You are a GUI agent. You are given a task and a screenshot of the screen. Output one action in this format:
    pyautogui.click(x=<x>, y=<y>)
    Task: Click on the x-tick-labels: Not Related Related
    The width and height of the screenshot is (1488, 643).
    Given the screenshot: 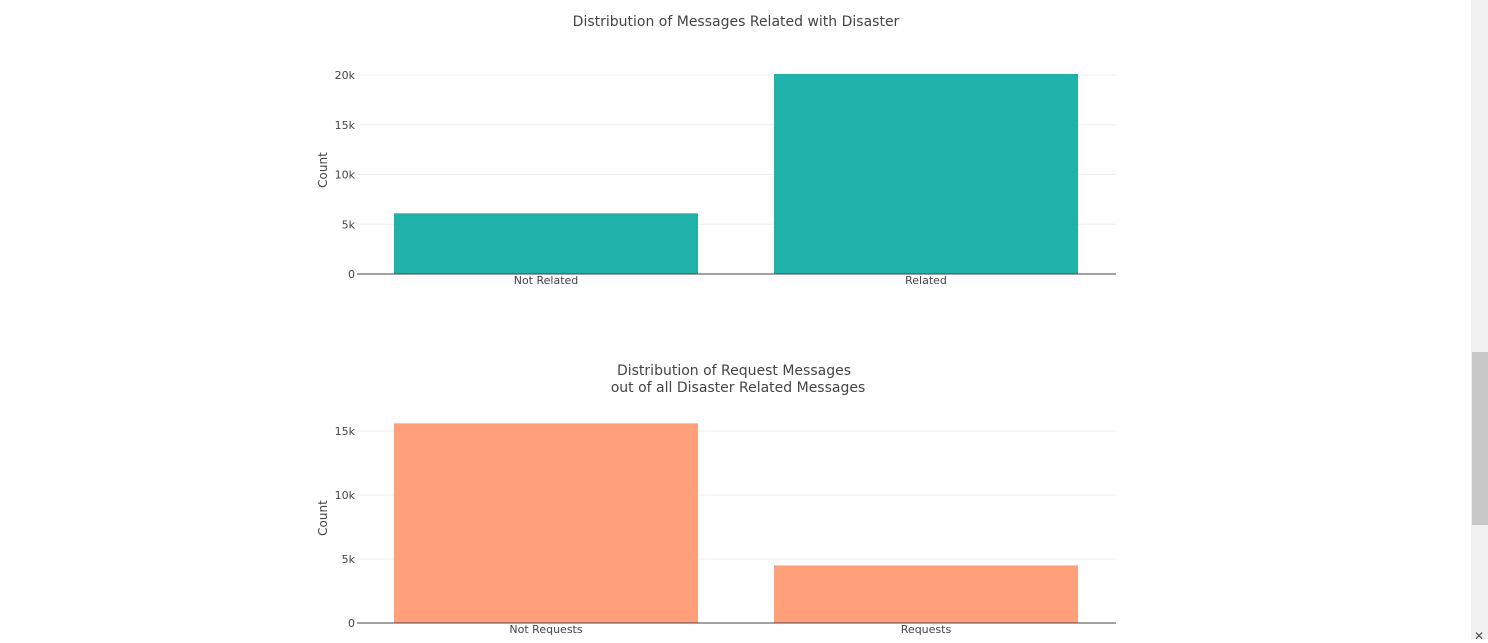 What is the action you would take?
    pyautogui.click(x=730, y=280)
    